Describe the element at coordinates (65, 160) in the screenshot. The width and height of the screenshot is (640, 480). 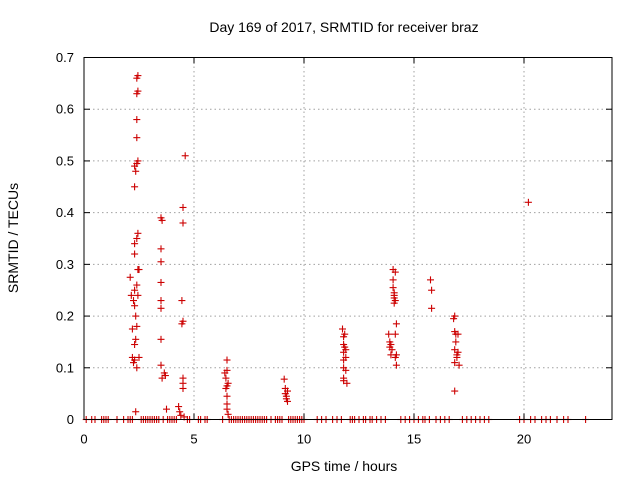
I see `y-tick-label: 0.5` at that location.